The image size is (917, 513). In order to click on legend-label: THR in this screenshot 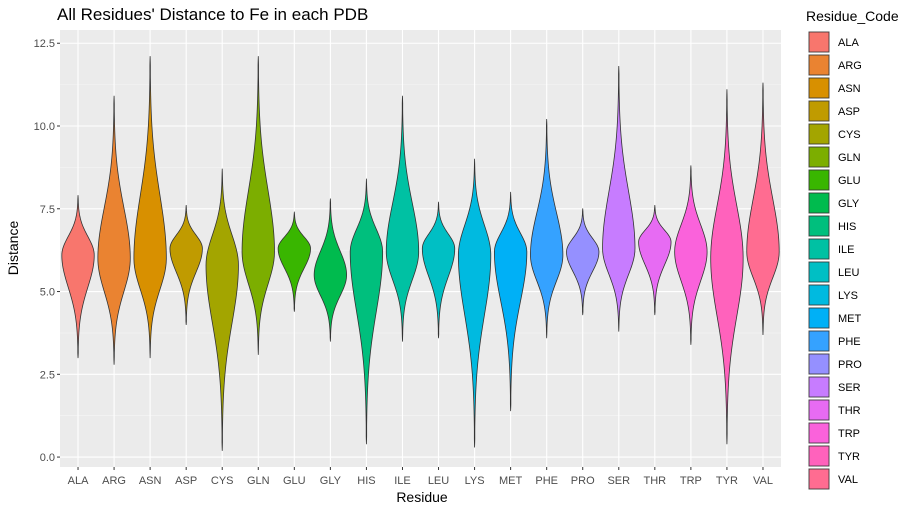, I will do `click(849, 411)`.